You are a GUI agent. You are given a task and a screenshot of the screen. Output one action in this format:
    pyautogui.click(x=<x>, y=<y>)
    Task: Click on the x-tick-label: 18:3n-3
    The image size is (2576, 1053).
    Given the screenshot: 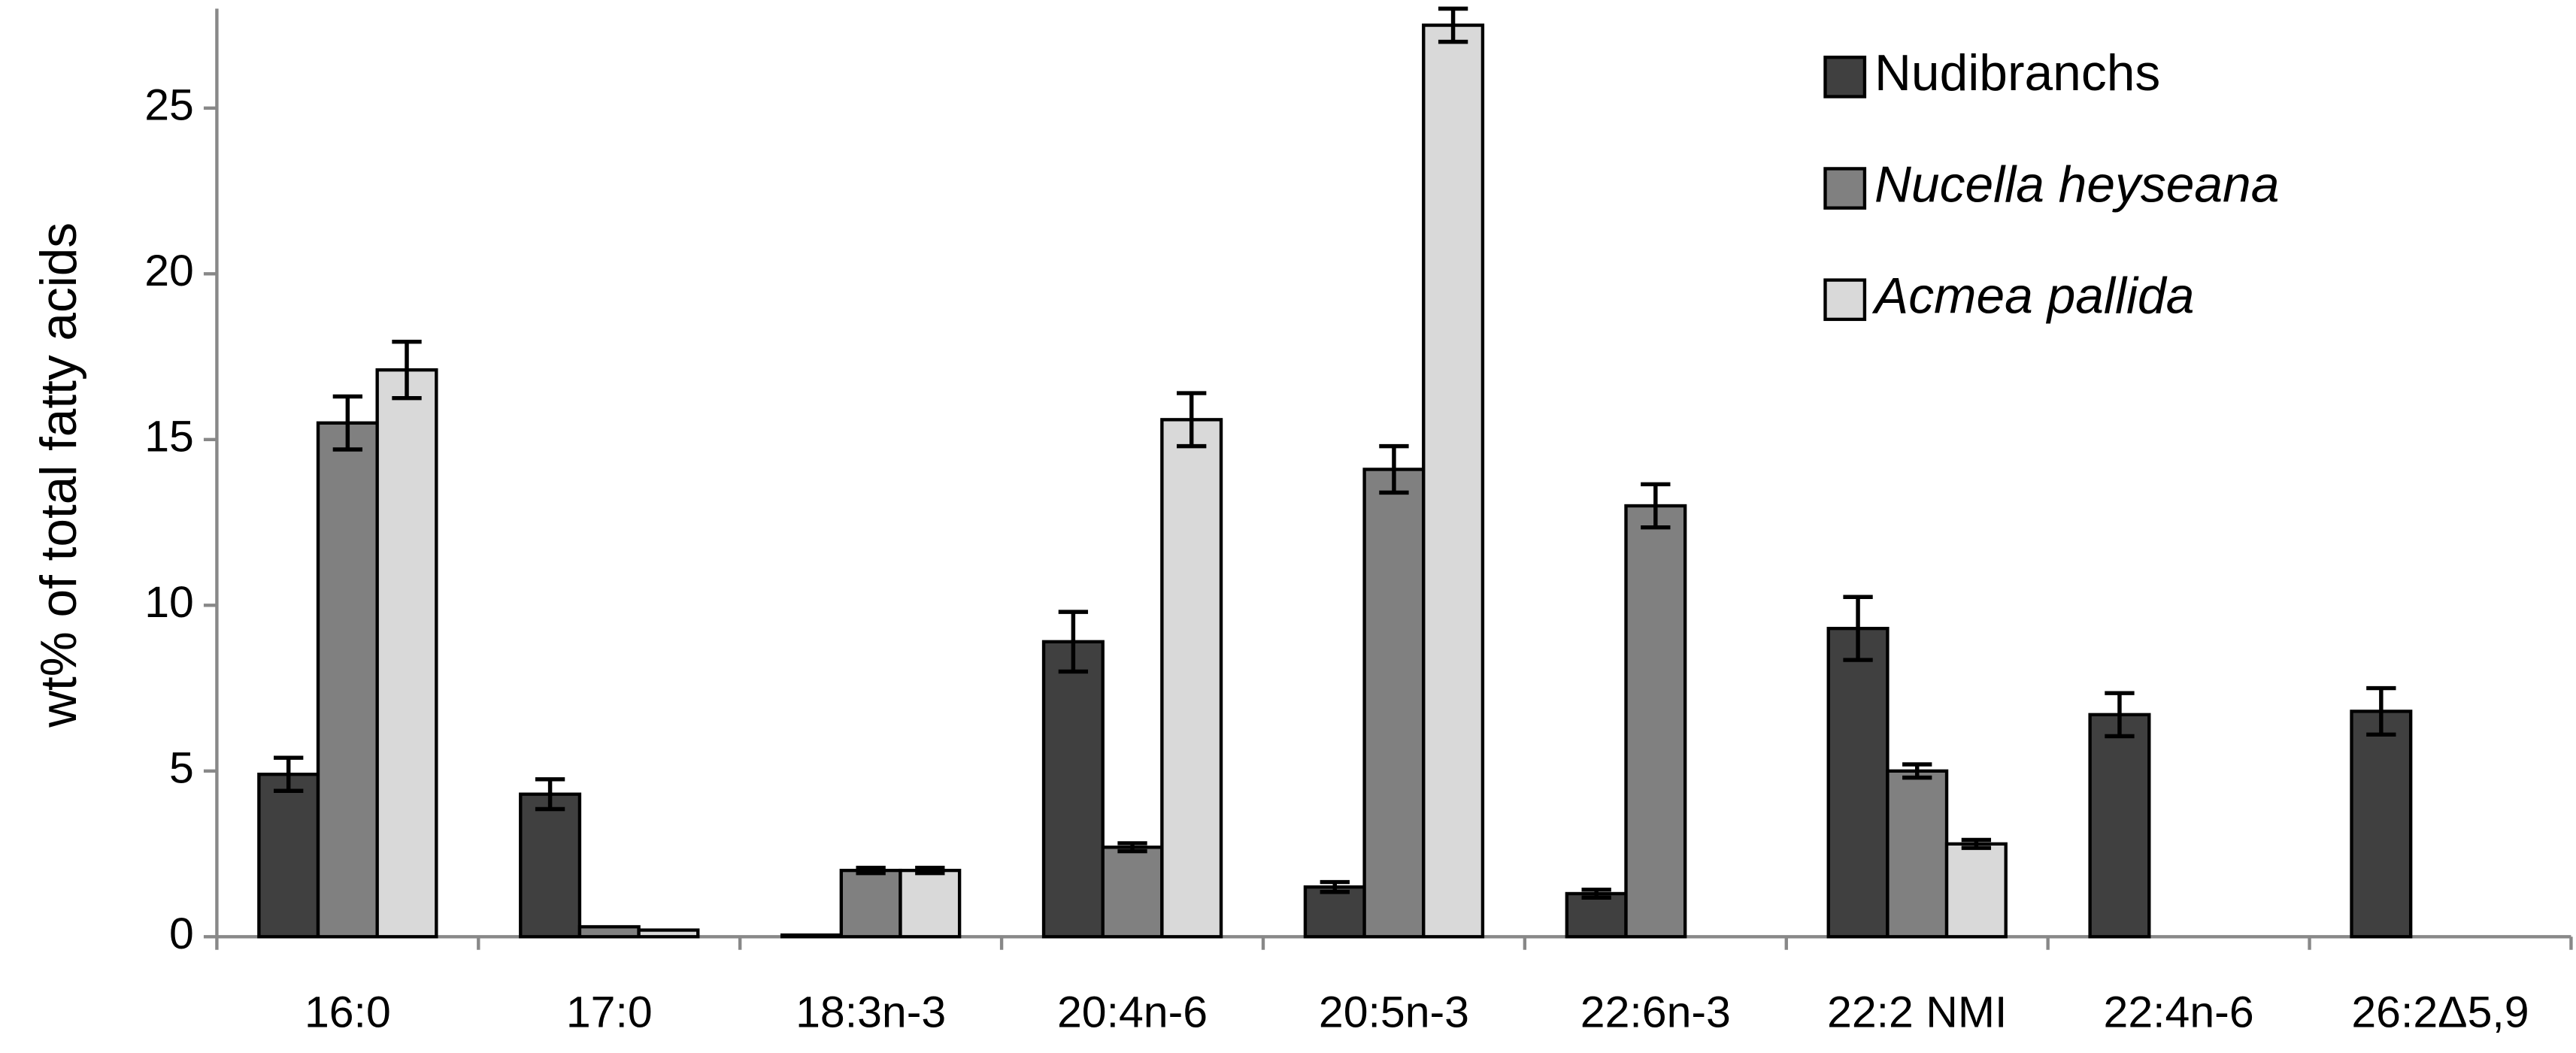 What is the action you would take?
    pyautogui.click(x=871, y=1012)
    